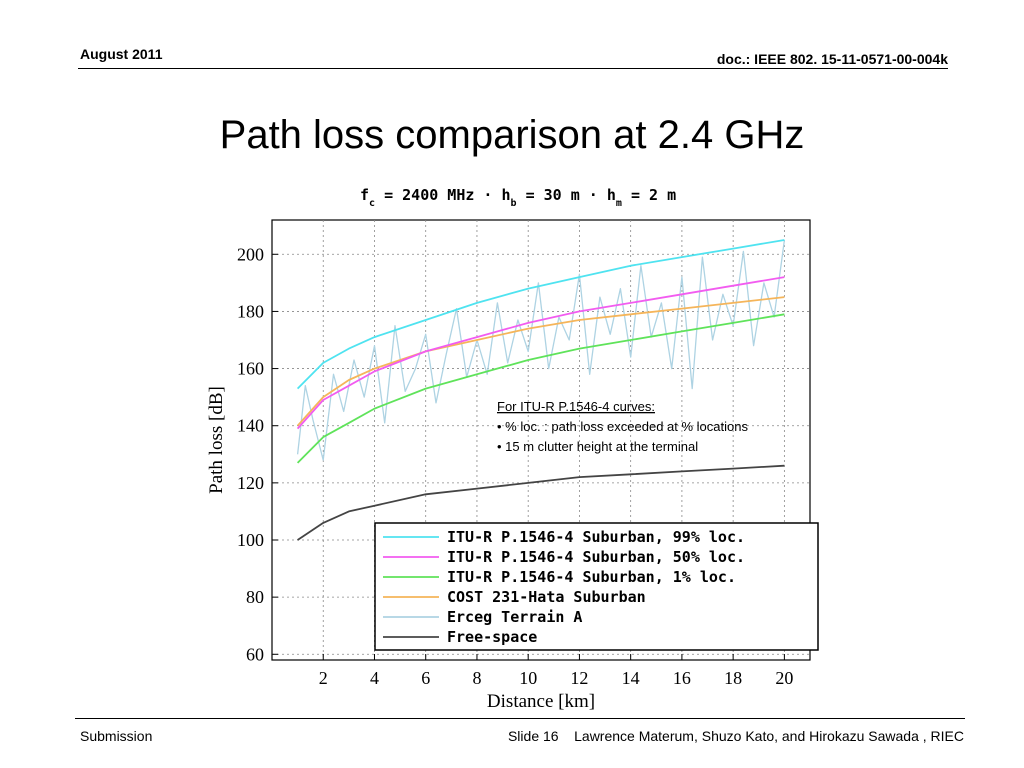  I want to click on legend-label: ITU-R P.1546-4 Suburban, 99% loc., so click(596, 537).